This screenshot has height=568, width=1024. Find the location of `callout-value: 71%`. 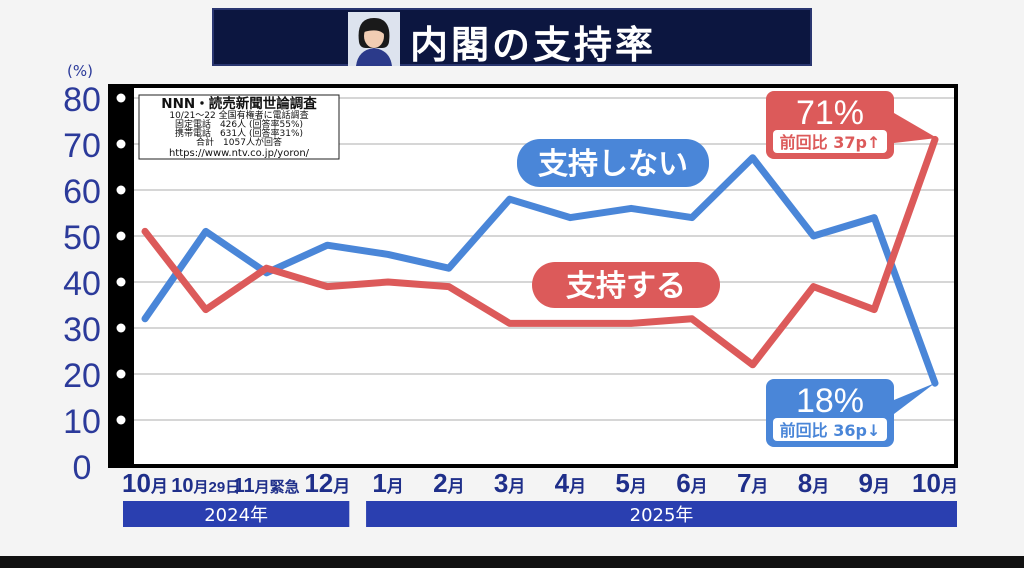

callout-value: 71% is located at coordinates (830, 113).